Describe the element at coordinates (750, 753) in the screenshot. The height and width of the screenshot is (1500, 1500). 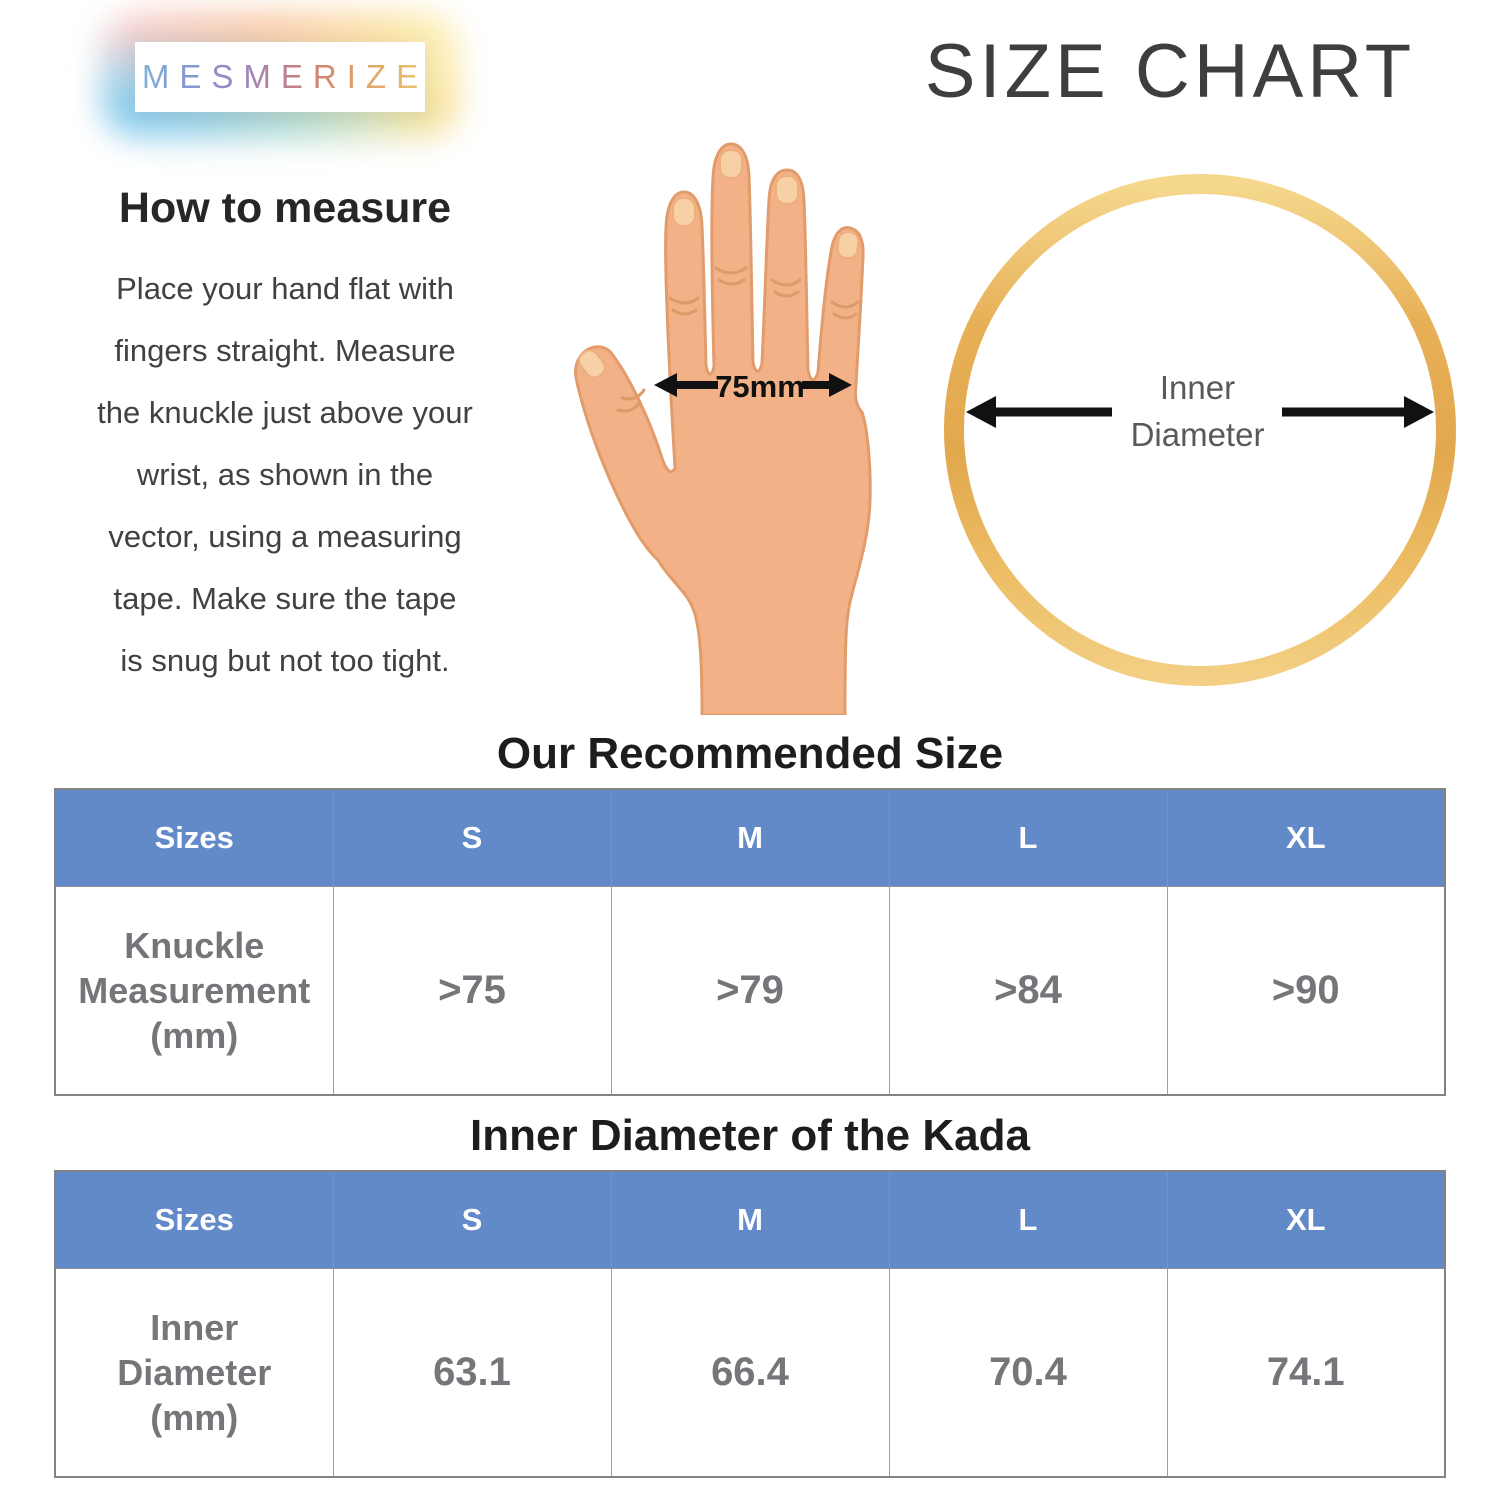
I see `recommended-size-title: Our Recommended Size` at that location.